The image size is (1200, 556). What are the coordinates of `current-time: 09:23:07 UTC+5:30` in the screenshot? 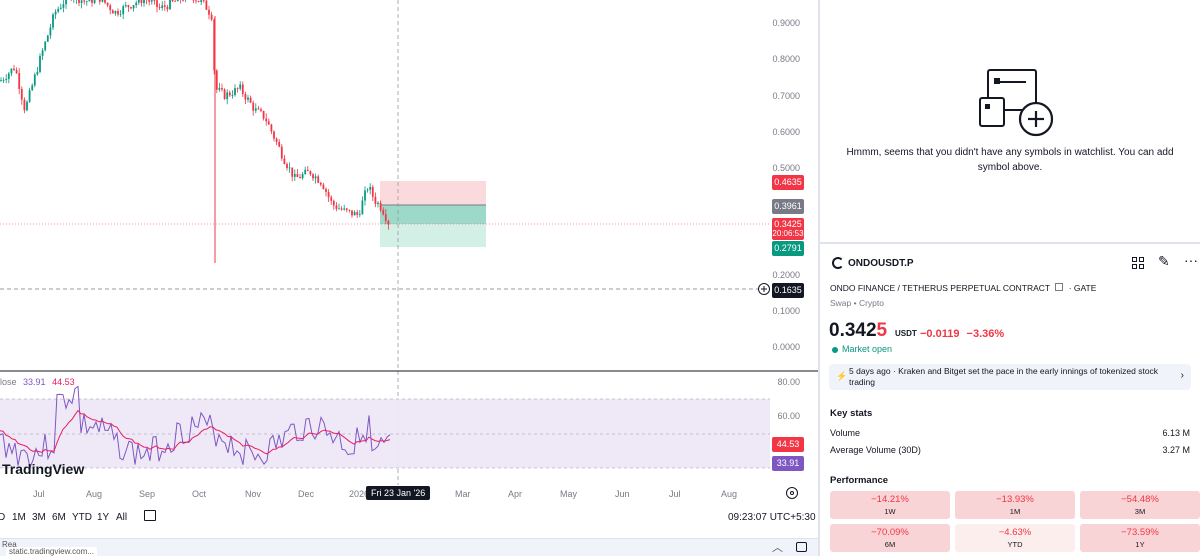 It's located at (772, 517).